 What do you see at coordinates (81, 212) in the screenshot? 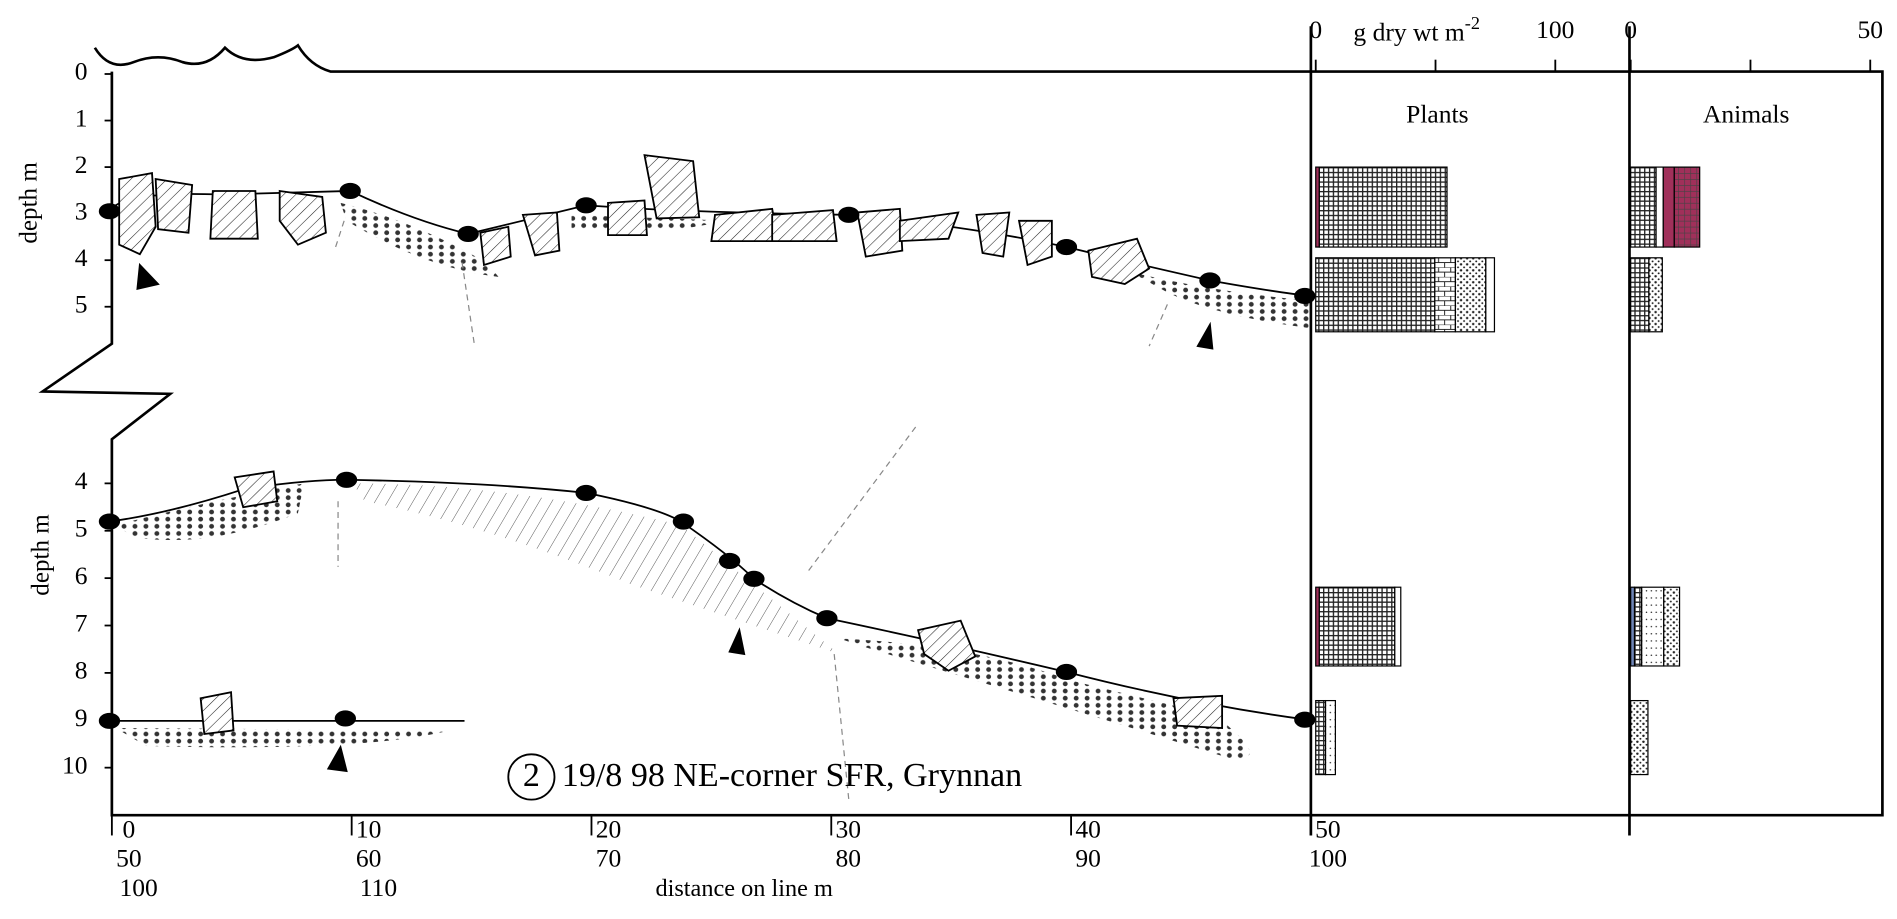
I see `y-tick-label: 3` at bounding box center [81, 212].